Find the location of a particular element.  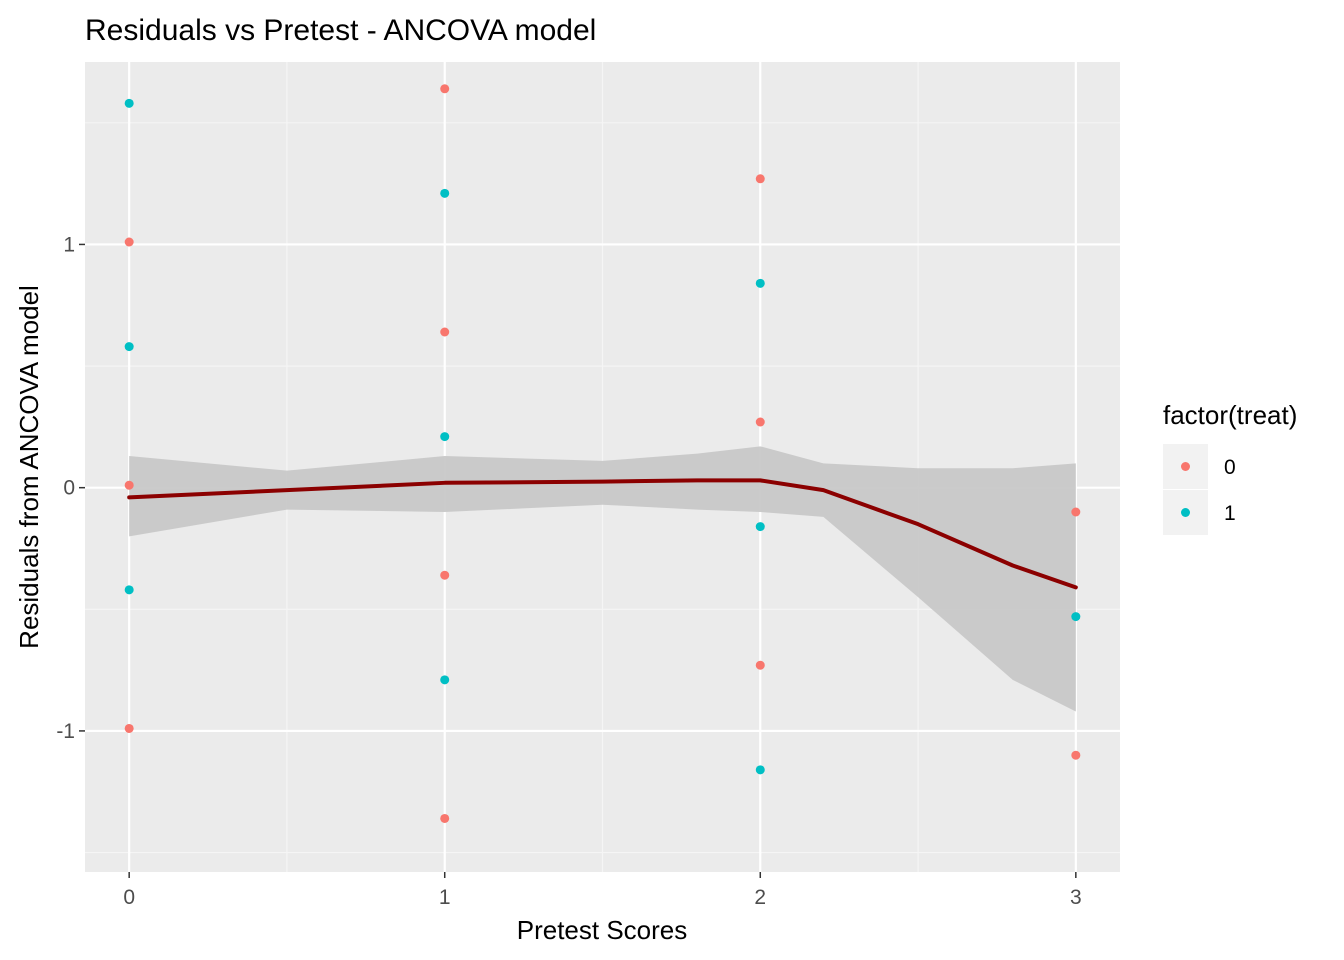

legend-title: factor(treat) is located at coordinates (1230, 415).